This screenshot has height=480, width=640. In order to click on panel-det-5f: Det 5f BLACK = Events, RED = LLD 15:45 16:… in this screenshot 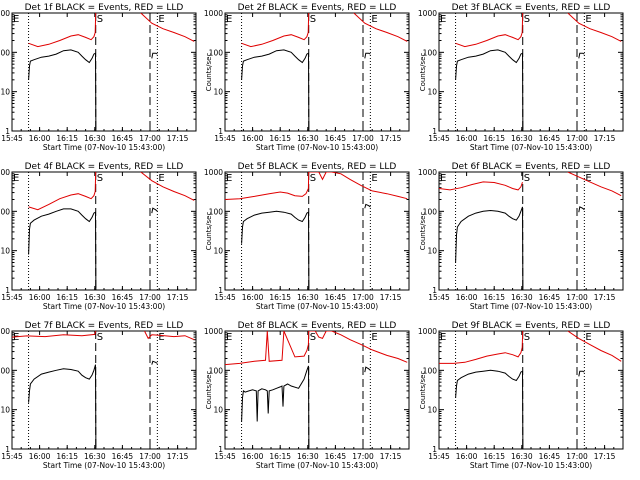, I will do `click(307, 236)`.